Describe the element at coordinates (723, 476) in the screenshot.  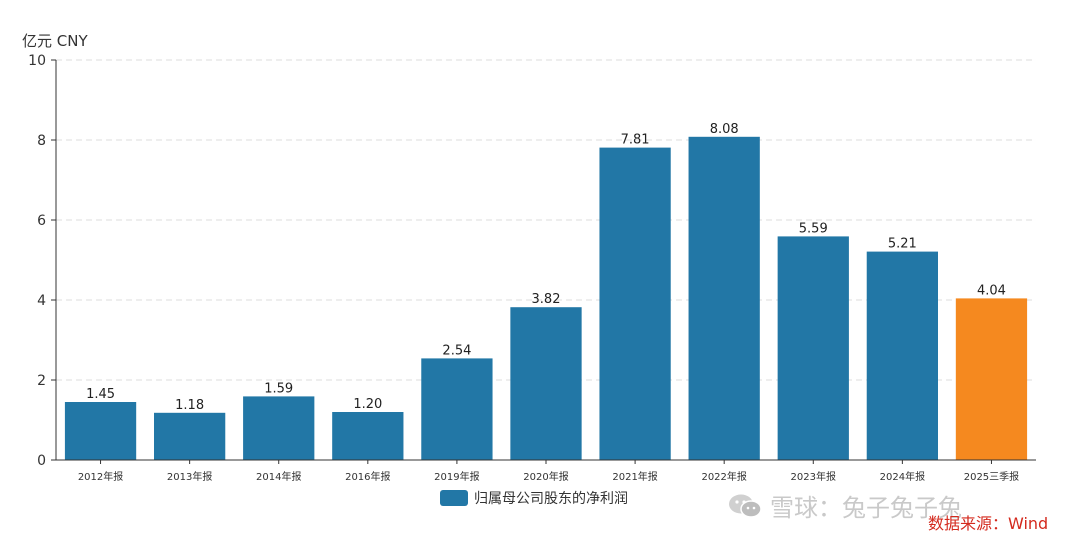
I see `x-tick-label: 2022年报` at that location.